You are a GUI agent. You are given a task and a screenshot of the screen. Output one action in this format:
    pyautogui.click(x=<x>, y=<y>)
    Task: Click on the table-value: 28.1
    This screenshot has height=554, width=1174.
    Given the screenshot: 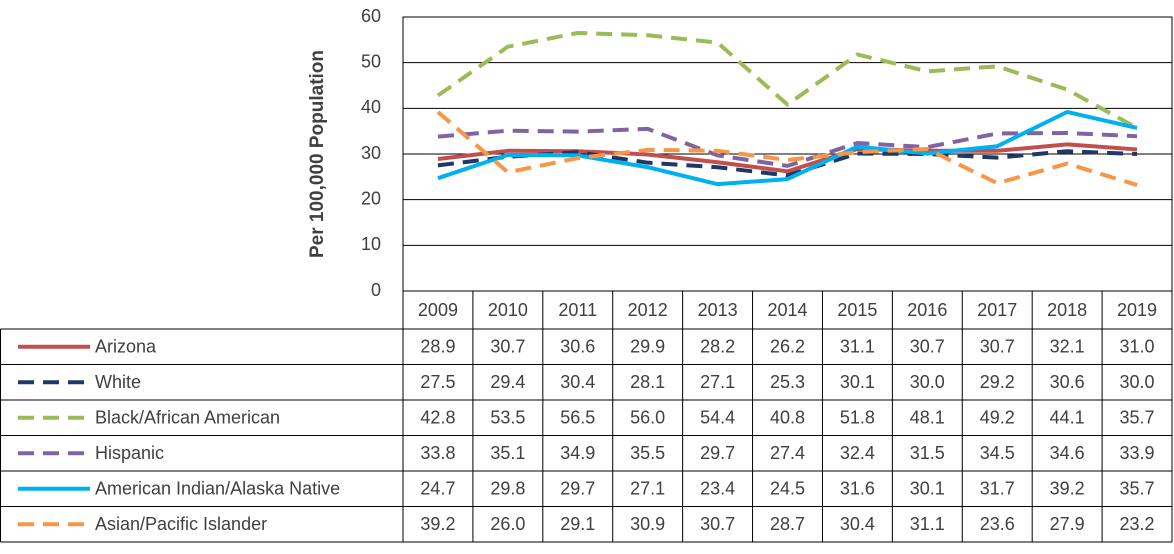 What is the action you would take?
    pyautogui.click(x=647, y=382)
    